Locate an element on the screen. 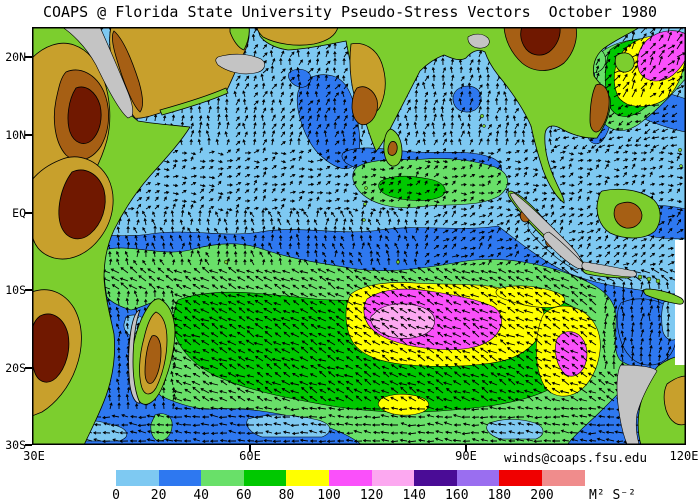 The height and width of the screenshot is (500, 700). andaman-island is located at coordinates (482, 116).